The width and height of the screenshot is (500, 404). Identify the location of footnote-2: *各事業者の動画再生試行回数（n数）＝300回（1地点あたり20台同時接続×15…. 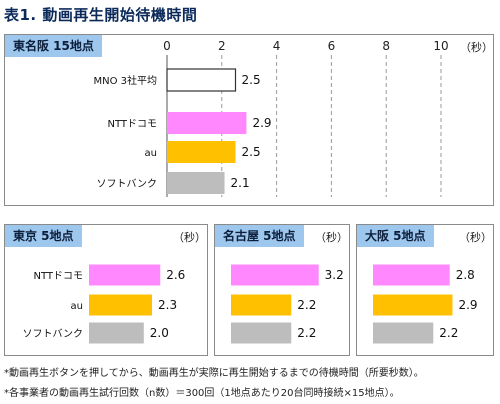
(202, 393).